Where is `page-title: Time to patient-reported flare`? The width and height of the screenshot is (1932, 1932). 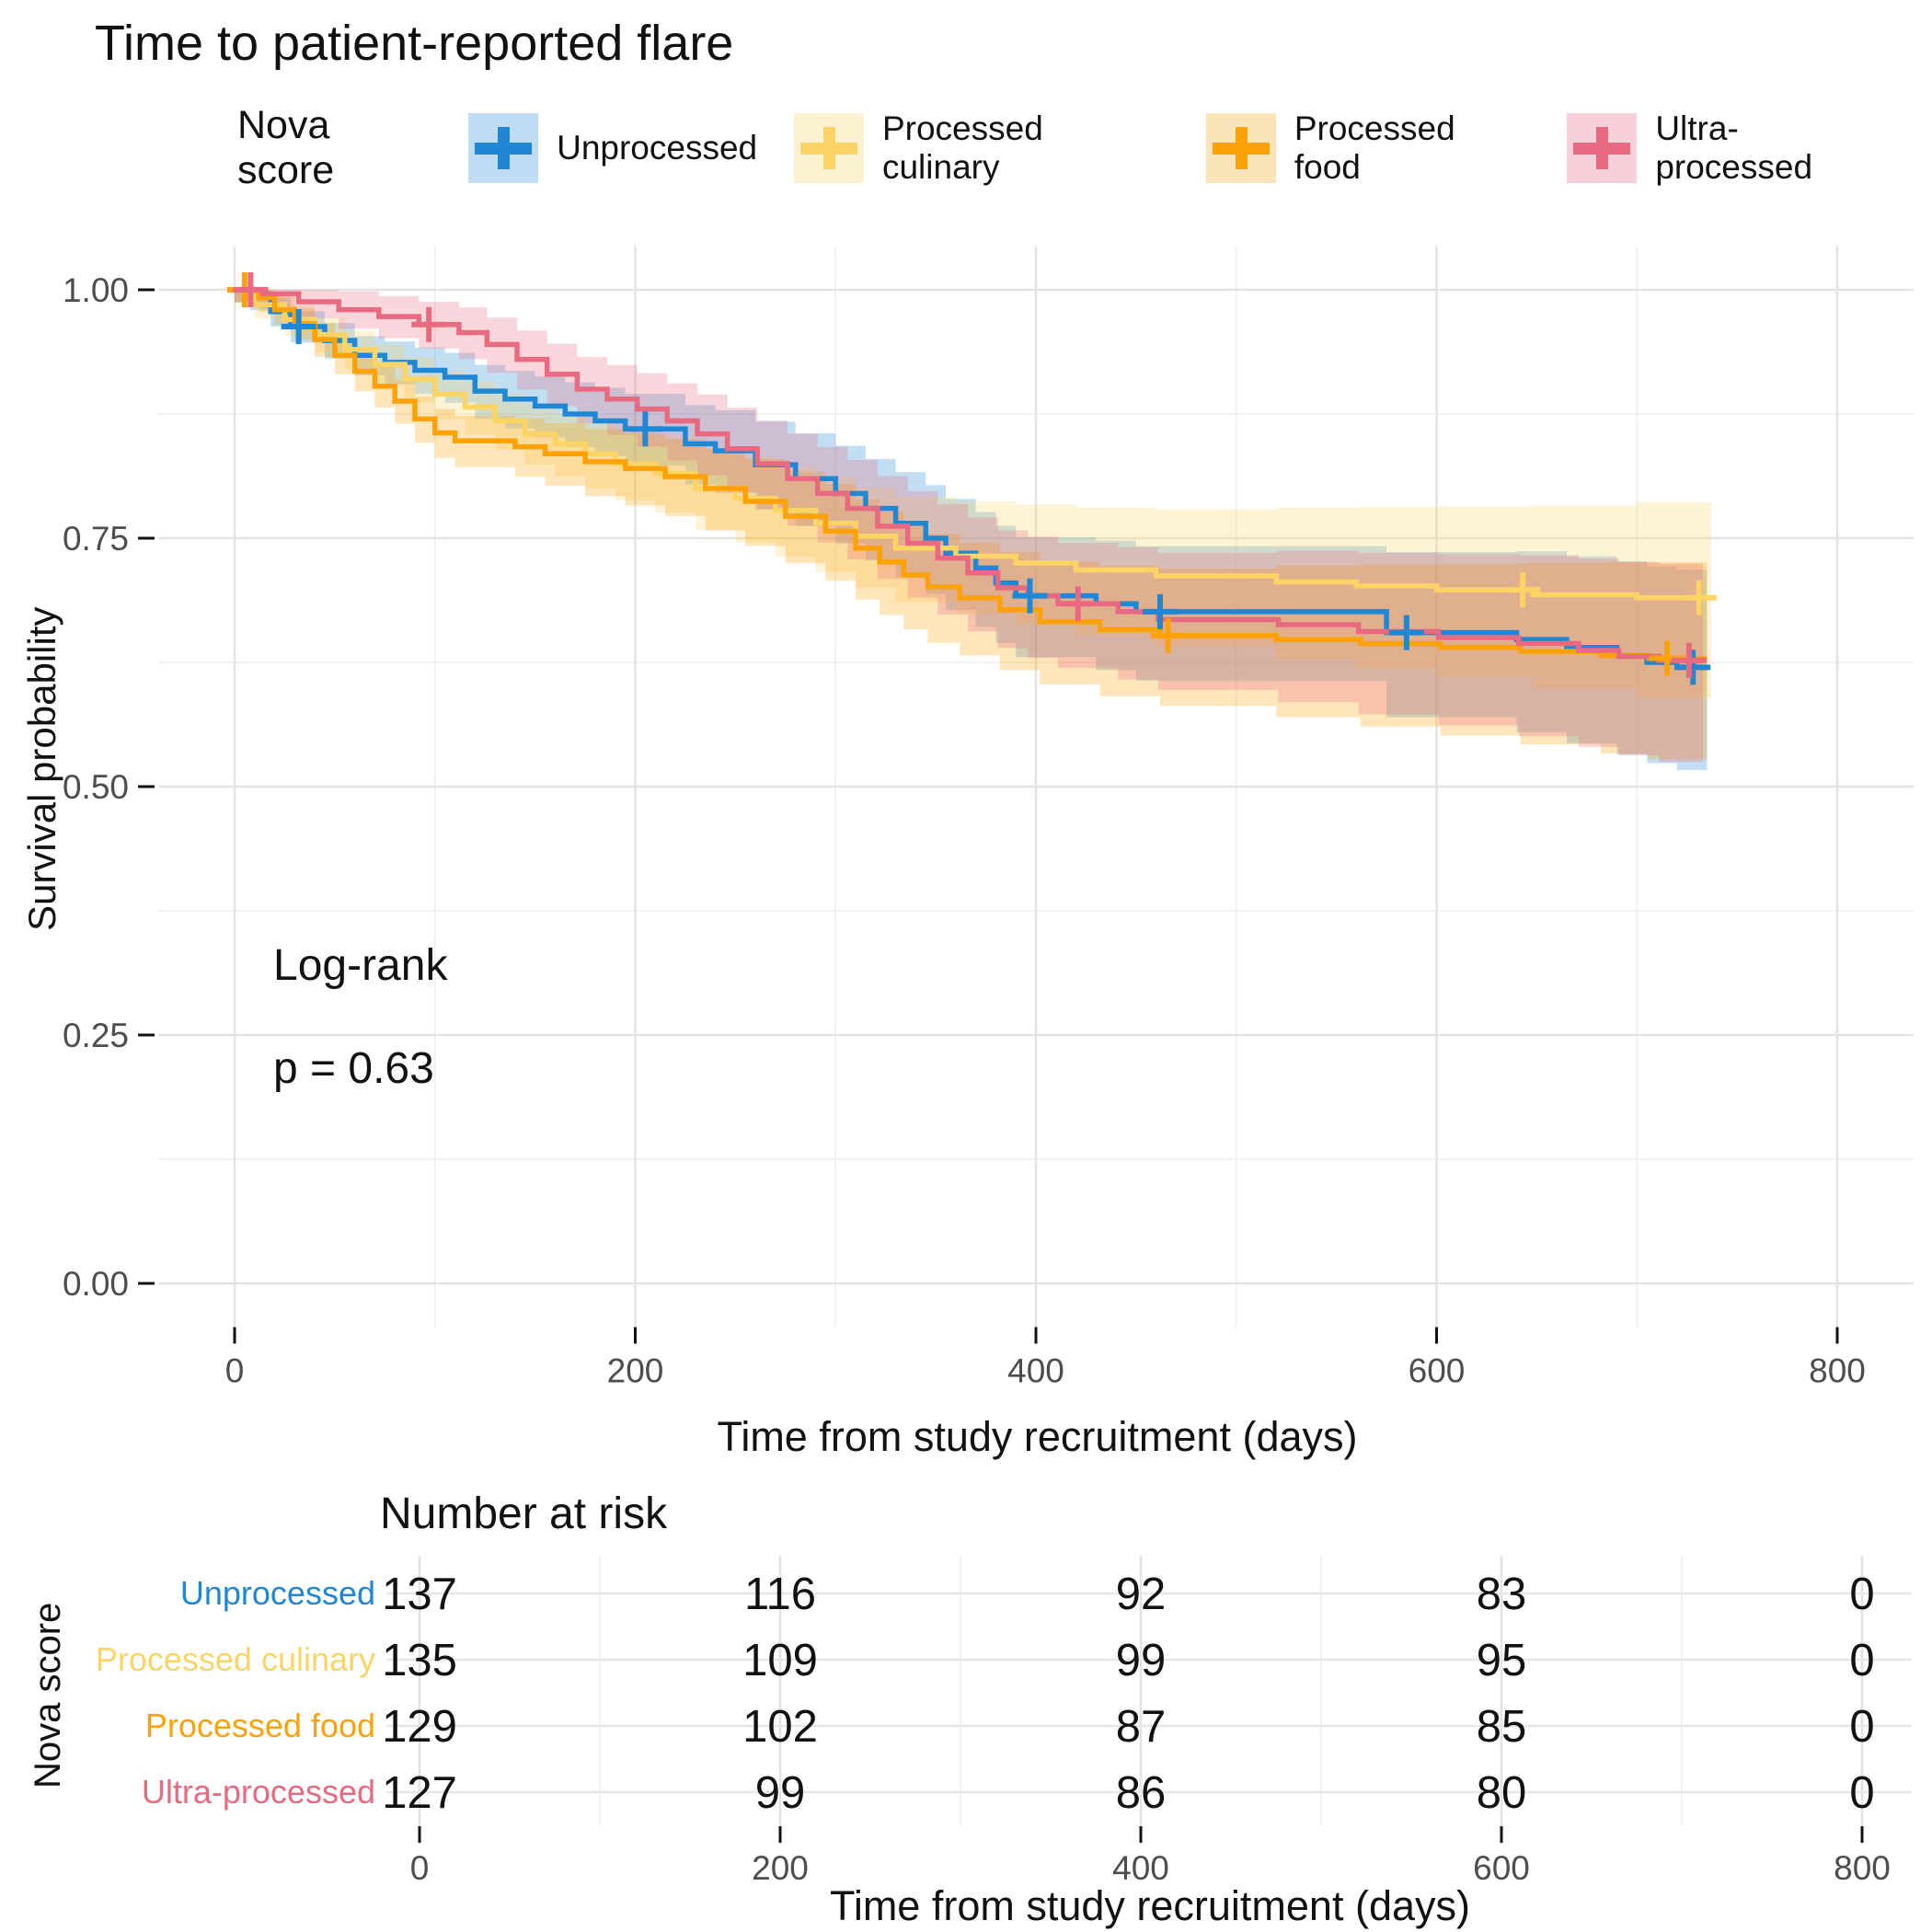
page-title: Time to patient-reported flare is located at coordinates (414, 43).